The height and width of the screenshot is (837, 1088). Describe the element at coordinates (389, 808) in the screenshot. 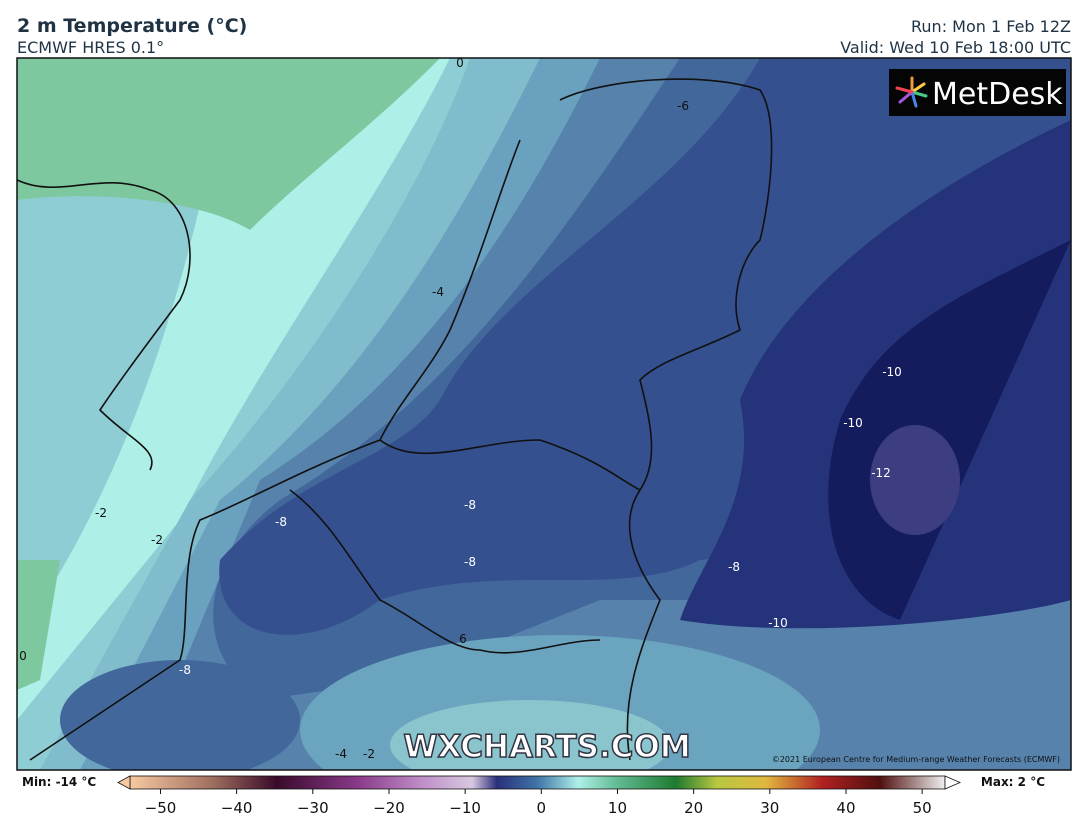

I see `colorbar-tick-label: −20` at that location.